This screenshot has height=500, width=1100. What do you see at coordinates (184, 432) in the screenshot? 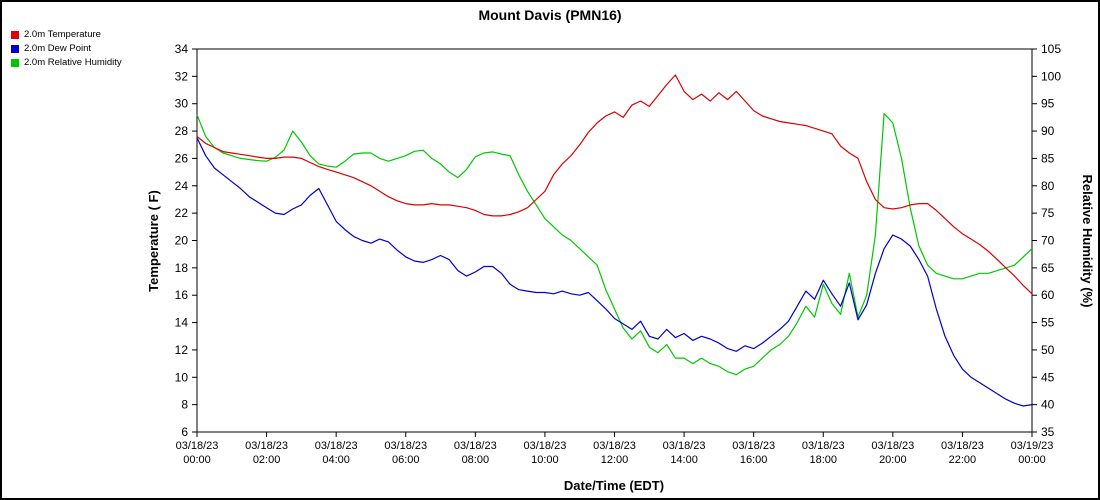
I see `left-tick-label: 6` at bounding box center [184, 432].